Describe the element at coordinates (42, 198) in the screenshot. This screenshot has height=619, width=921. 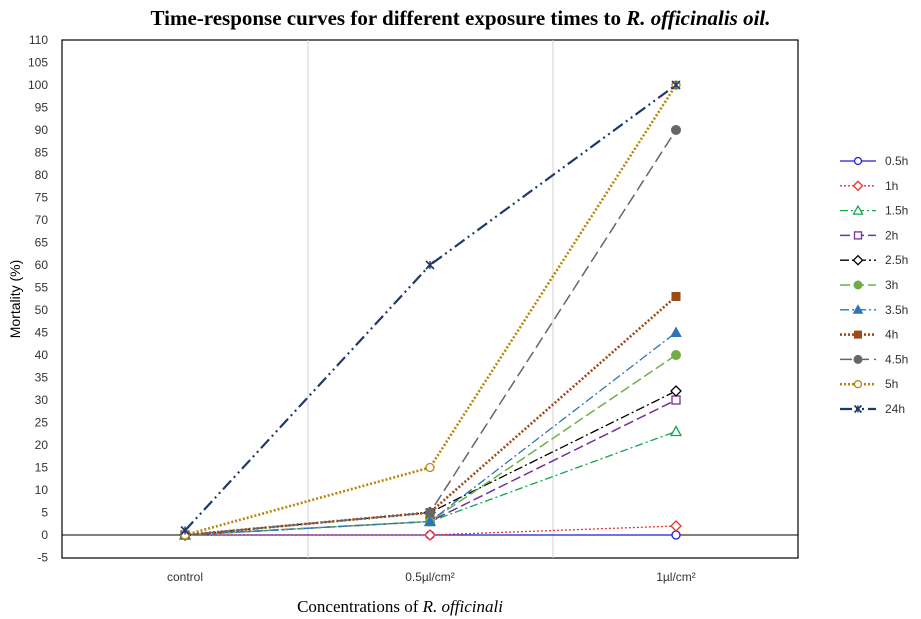
I see `y-tick-label: 75` at that location.